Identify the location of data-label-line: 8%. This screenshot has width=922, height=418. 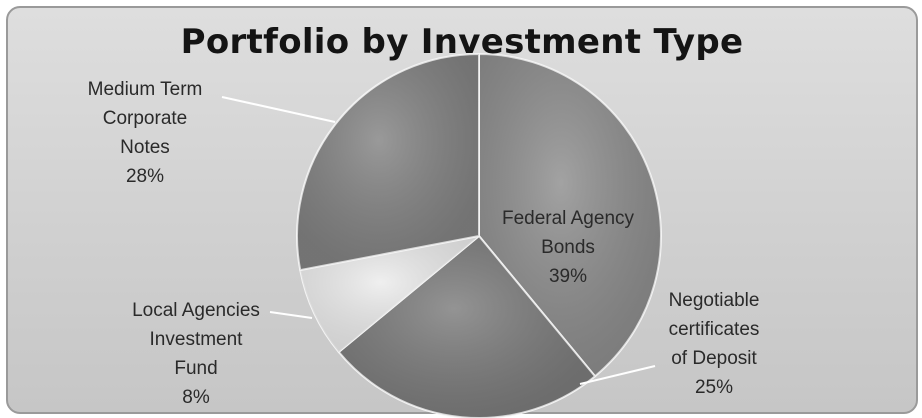
(196, 397).